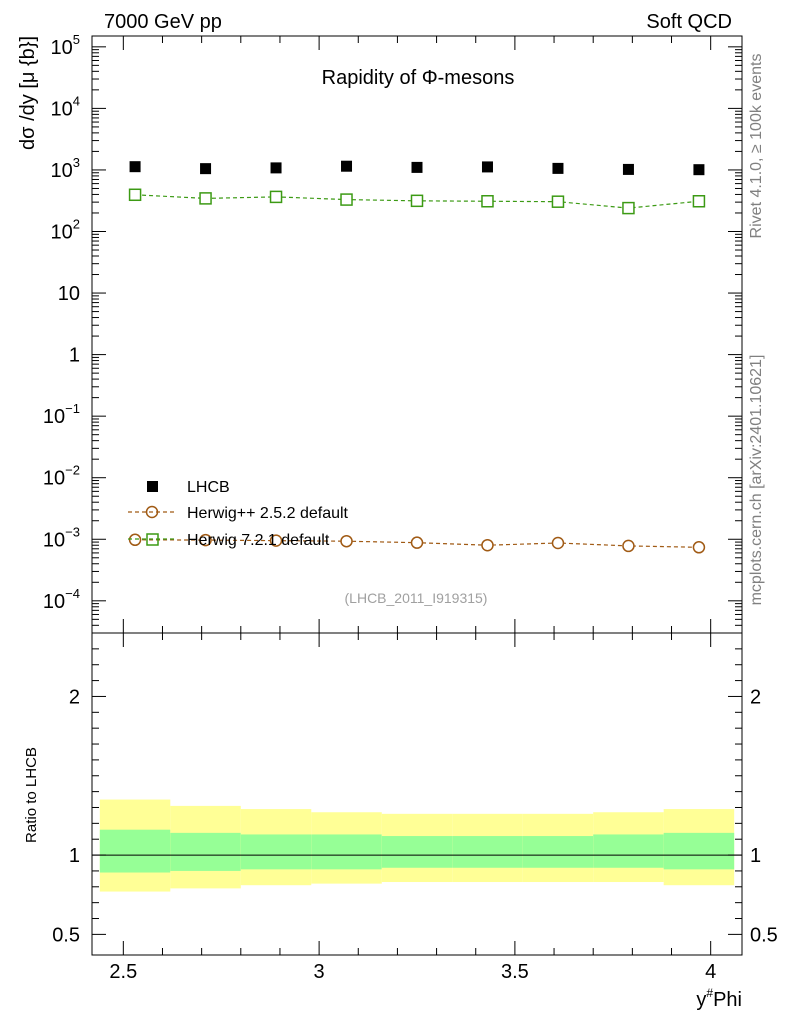  What do you see at coordinates (31, 795) in the screenshot?
I see `ratio-y-axis-label: Ratio to LHCB` at bounding box center [31, 795].